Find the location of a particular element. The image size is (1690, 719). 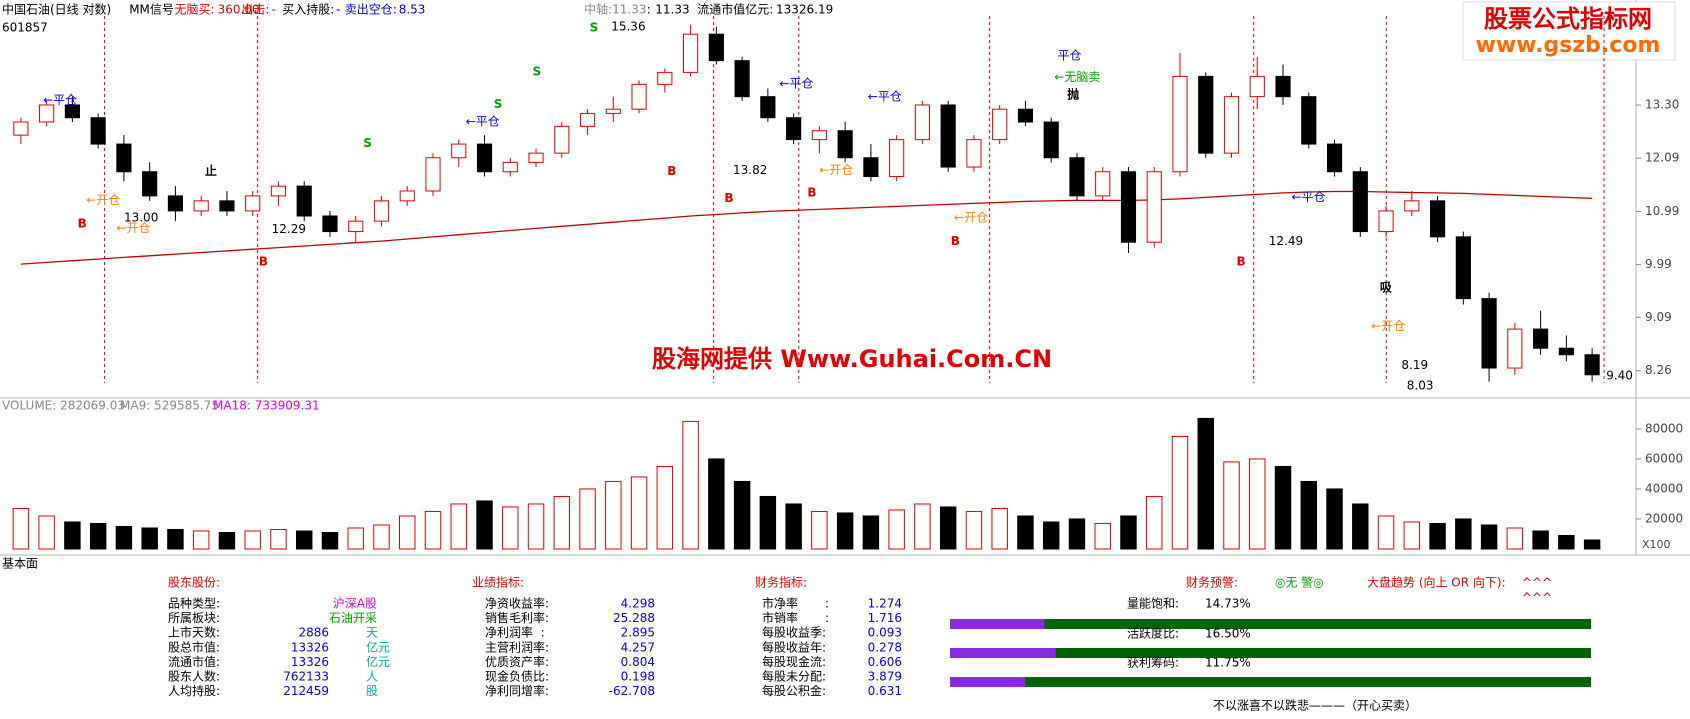

signal-annotation: 13.00 is located at coordinates (141, 217).